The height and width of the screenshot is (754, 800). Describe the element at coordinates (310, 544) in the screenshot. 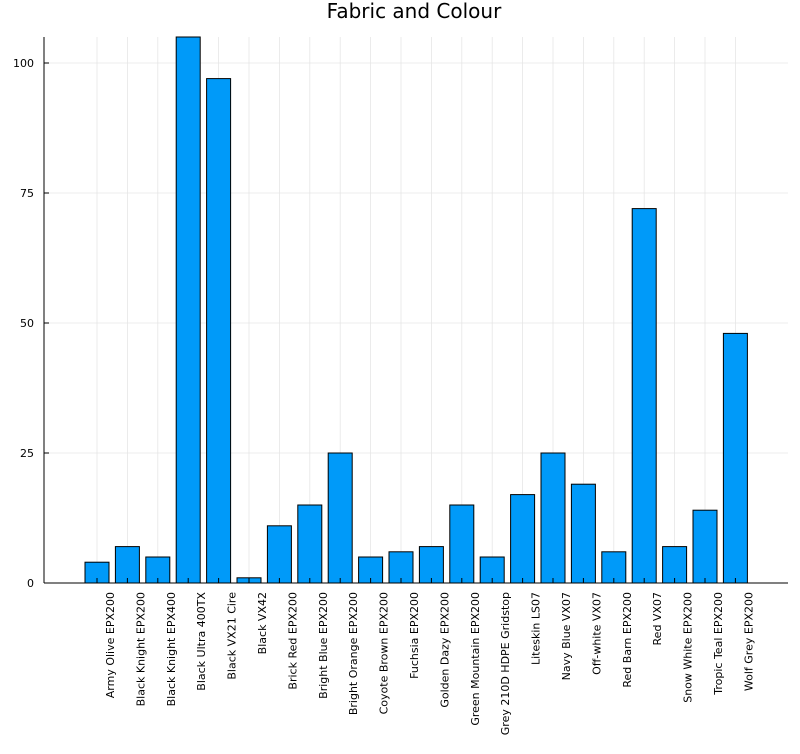

I see `bar-bright-blue-epx200` at that location.